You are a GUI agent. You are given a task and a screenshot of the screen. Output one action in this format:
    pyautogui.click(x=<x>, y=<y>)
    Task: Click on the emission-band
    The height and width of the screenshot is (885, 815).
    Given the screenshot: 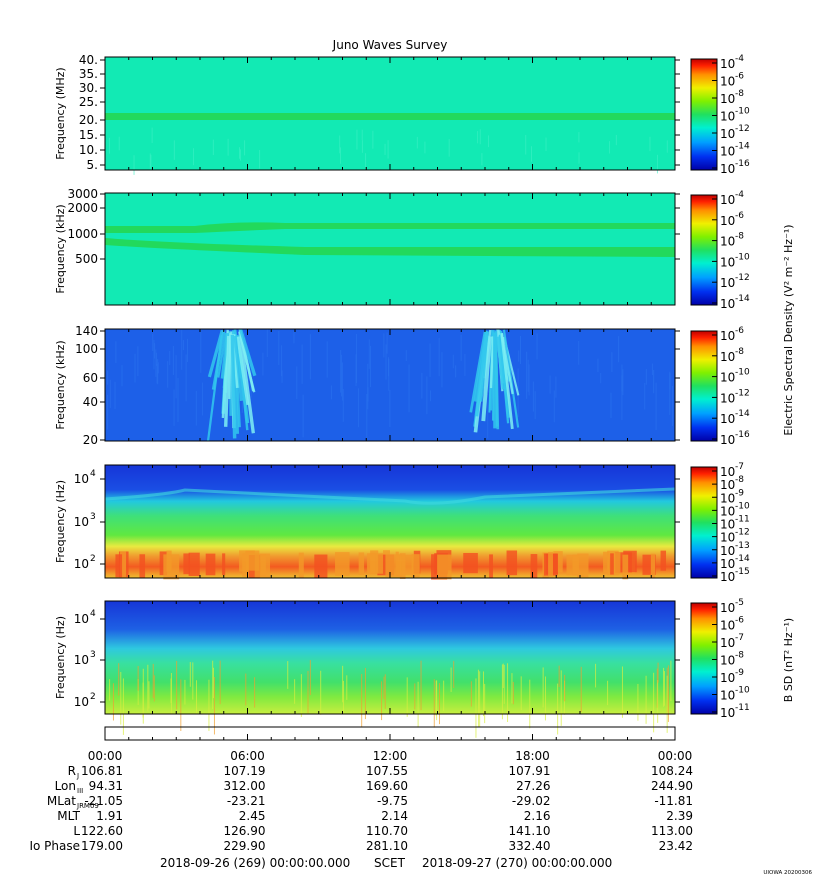 What is the action you would take?
    pyautogui.click(x=390, y=116)
    